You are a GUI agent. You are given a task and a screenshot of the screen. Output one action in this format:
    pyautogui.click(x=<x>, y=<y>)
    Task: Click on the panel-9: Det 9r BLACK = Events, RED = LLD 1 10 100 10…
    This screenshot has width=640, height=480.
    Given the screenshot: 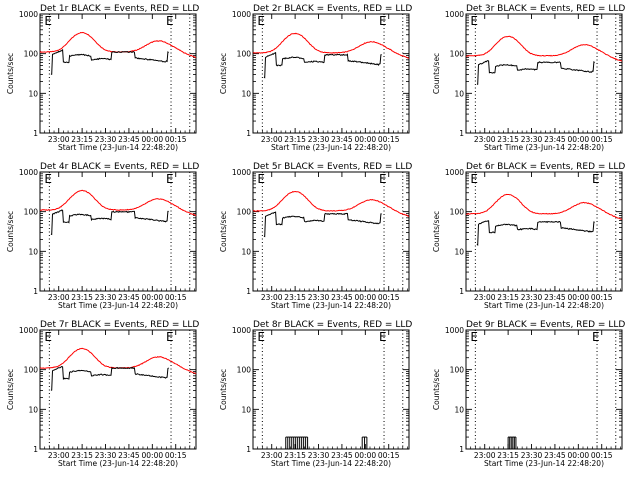 What is the action you would take?
    pyautogui.click(x=528, y=394)
    